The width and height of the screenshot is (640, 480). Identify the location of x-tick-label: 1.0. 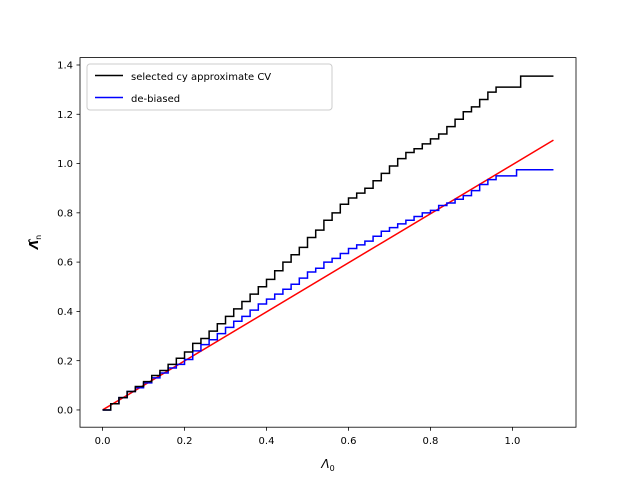
(513, 441).